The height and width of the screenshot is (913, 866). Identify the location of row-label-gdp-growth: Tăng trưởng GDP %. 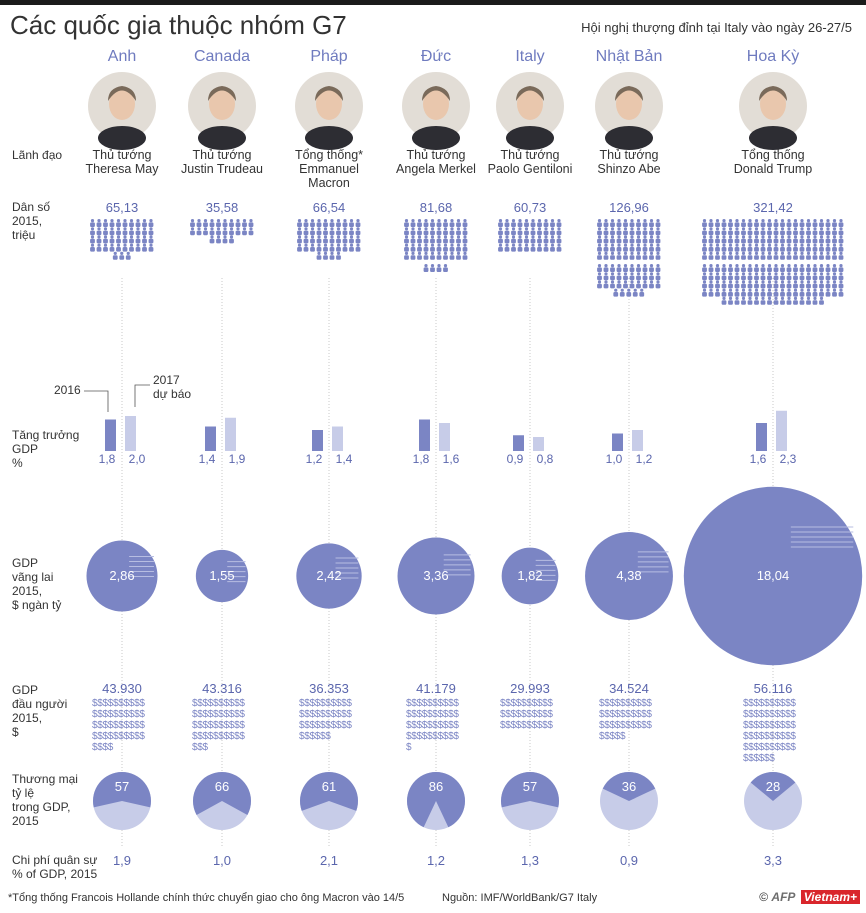
(46, 449).